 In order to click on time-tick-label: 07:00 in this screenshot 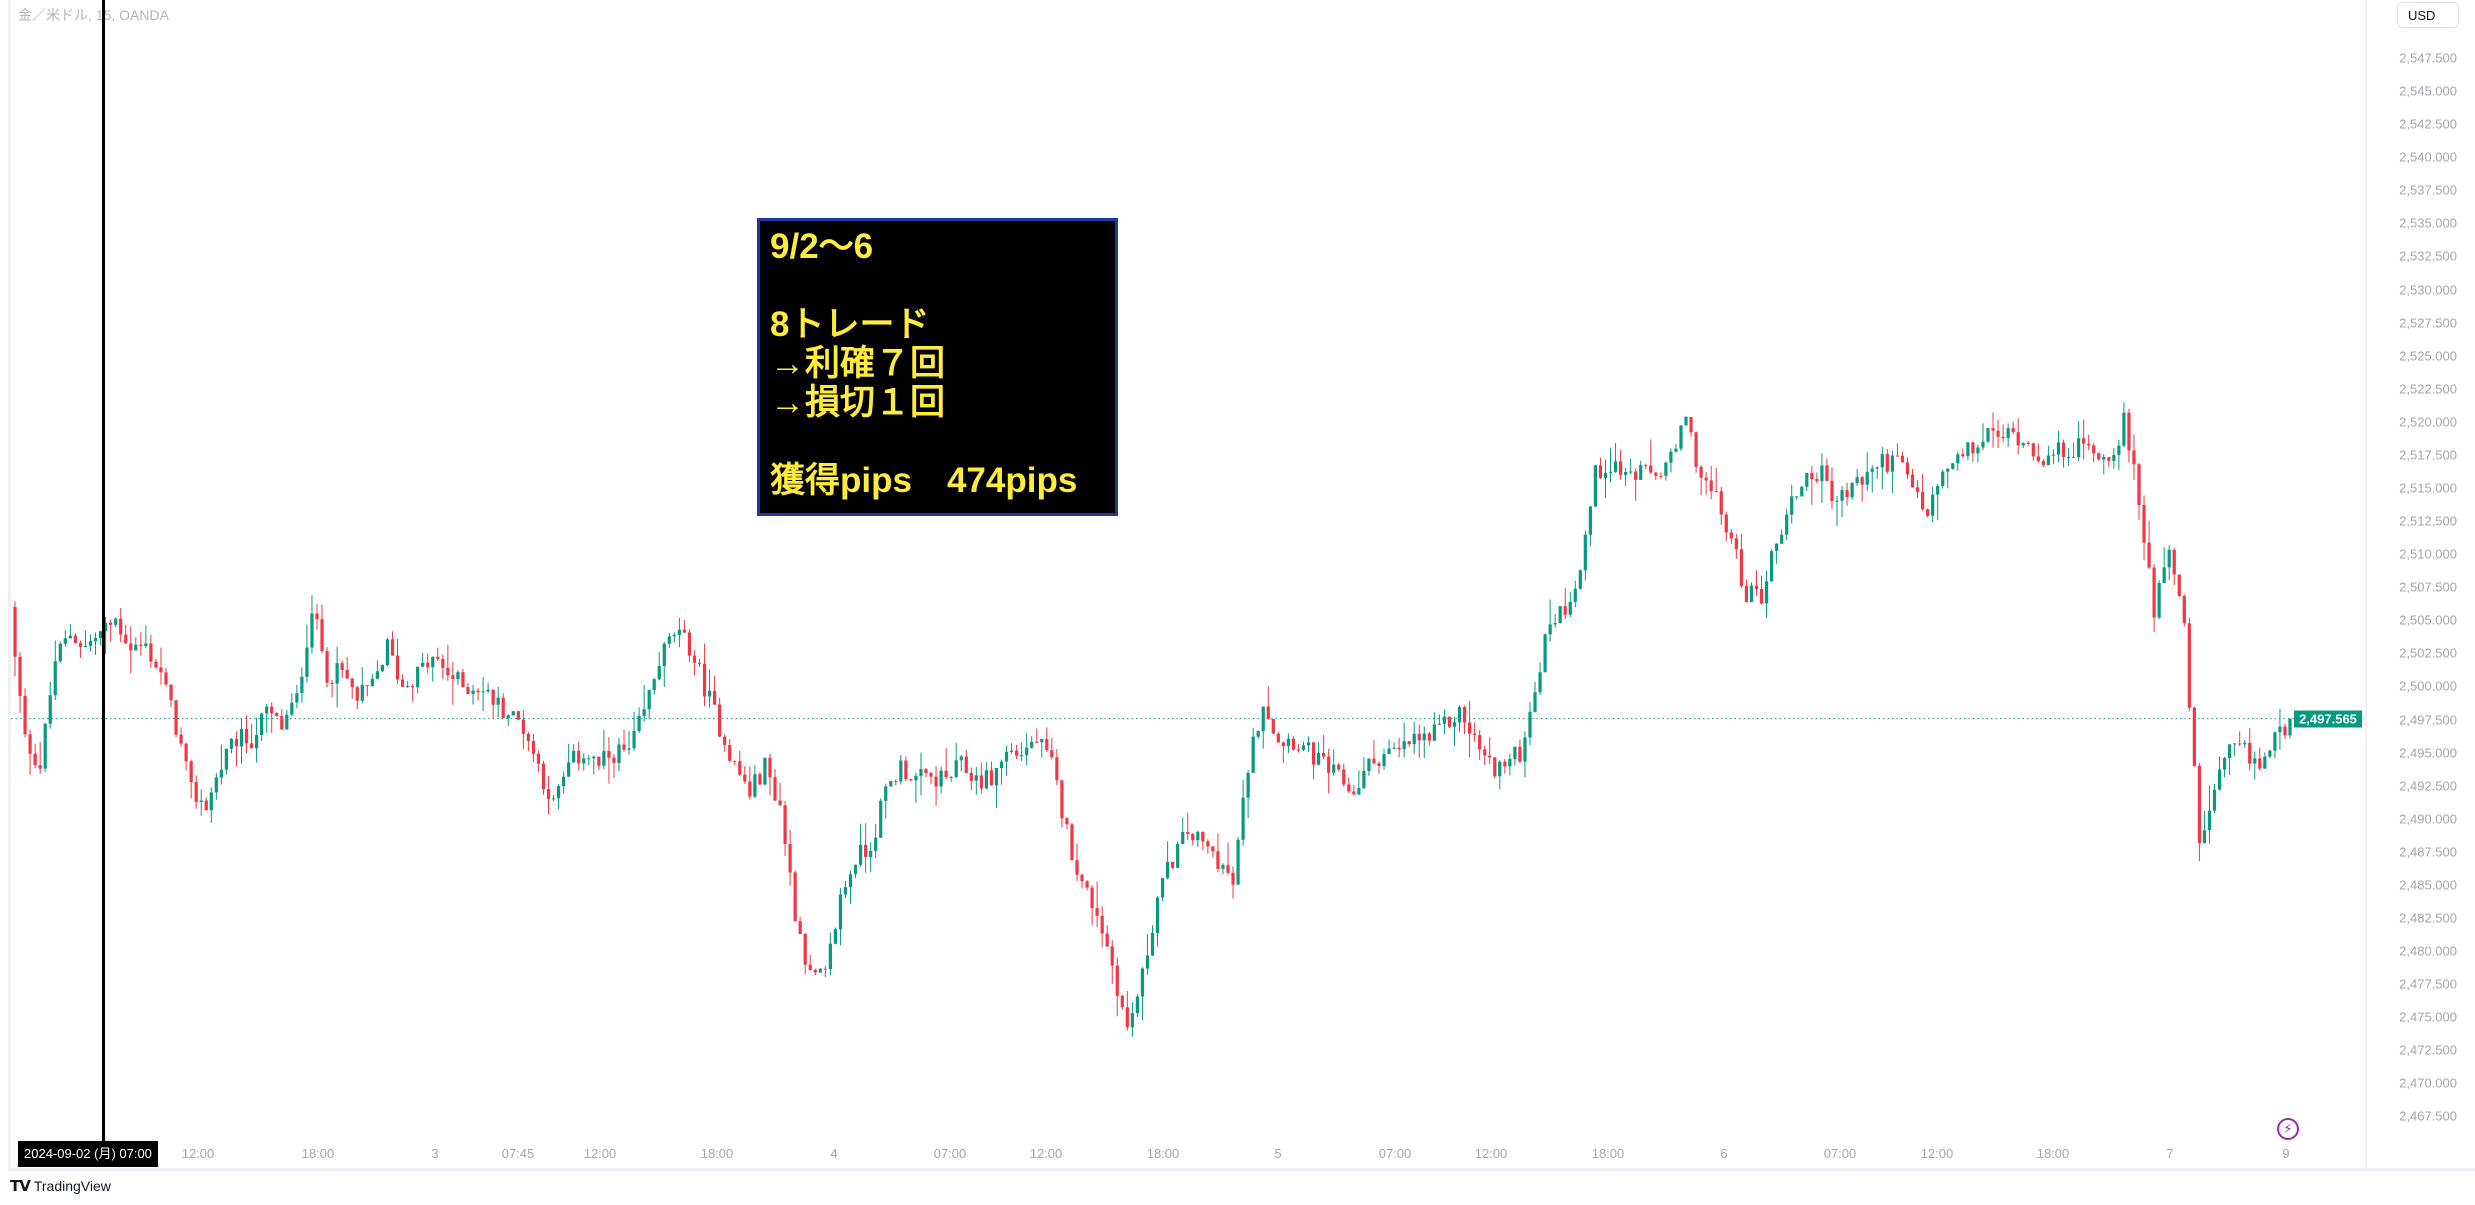, I will do `click(1395, 1153)`.